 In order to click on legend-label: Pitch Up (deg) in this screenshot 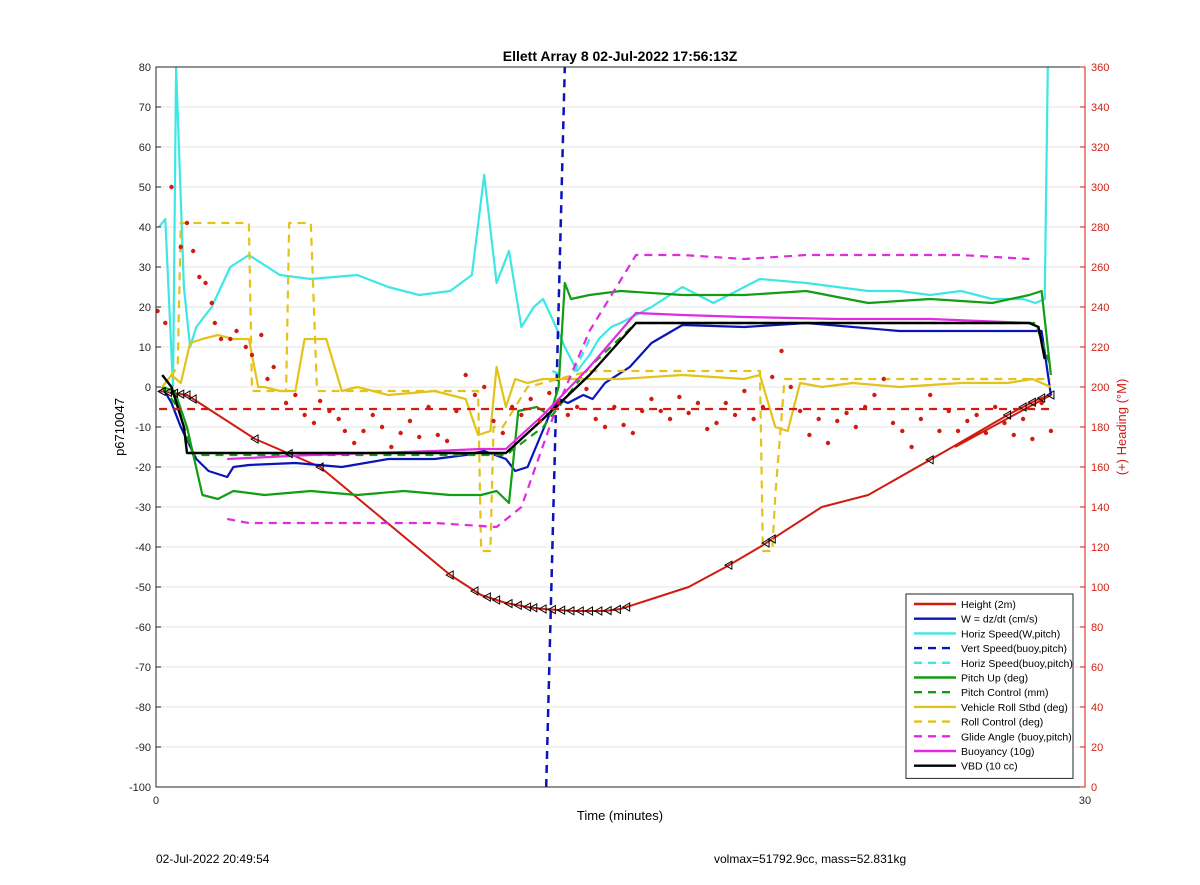, I will do `click(994, 679)`.